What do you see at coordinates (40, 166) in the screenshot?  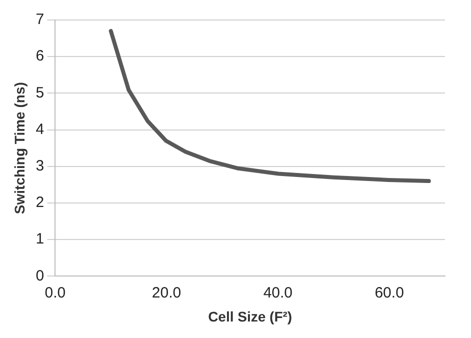 I see `y-tick-label: 3` at bounding box center [40, 166].